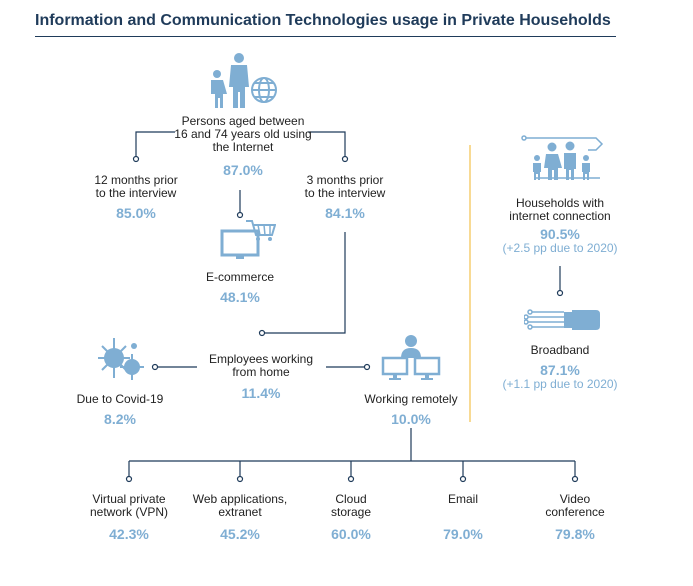 The height and width of the screenshot is (586, 693). What do you see at coordinates (136, 186) in the screenshot?
I see `months12-label: 12 months prior to the interview` at bounding box center [136, 186].